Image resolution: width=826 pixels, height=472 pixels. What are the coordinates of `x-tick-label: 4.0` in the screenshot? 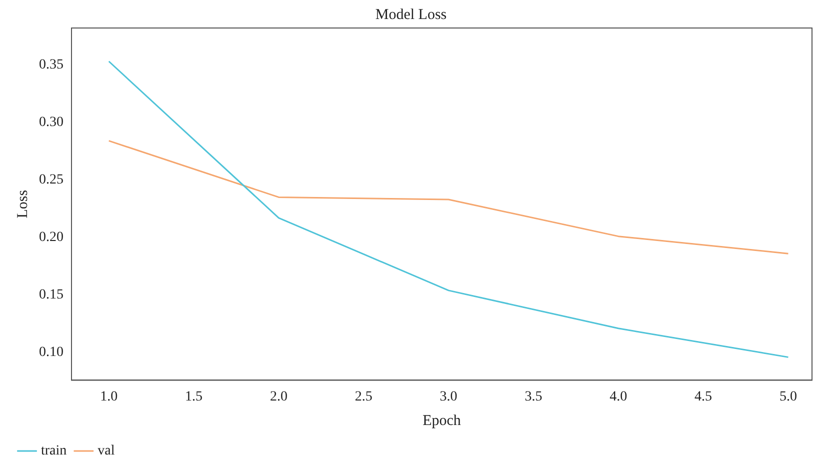 It's located at (619, 396).